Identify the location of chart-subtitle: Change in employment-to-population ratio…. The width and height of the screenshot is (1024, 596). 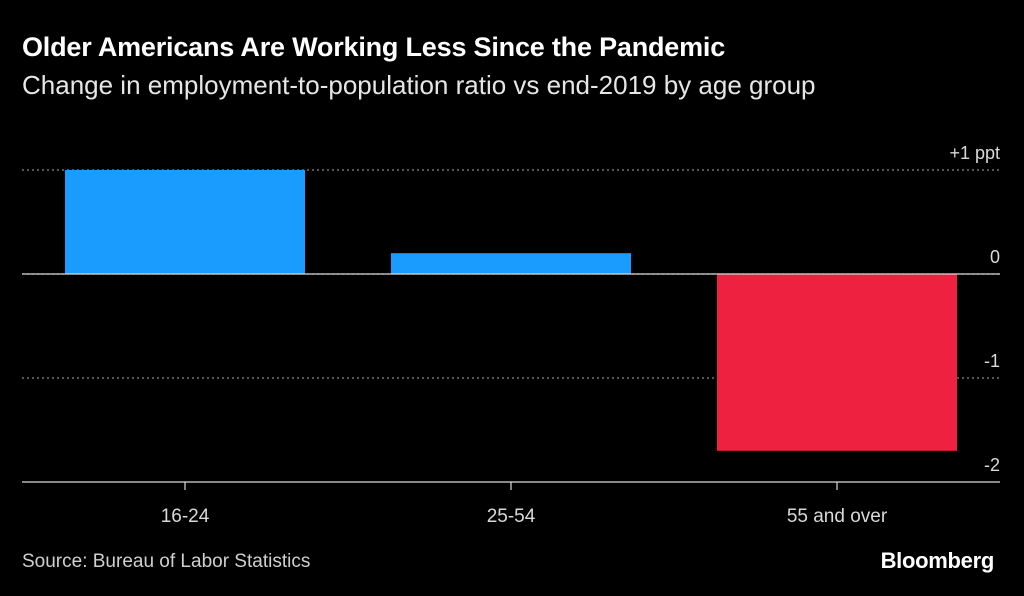
(419, 85).